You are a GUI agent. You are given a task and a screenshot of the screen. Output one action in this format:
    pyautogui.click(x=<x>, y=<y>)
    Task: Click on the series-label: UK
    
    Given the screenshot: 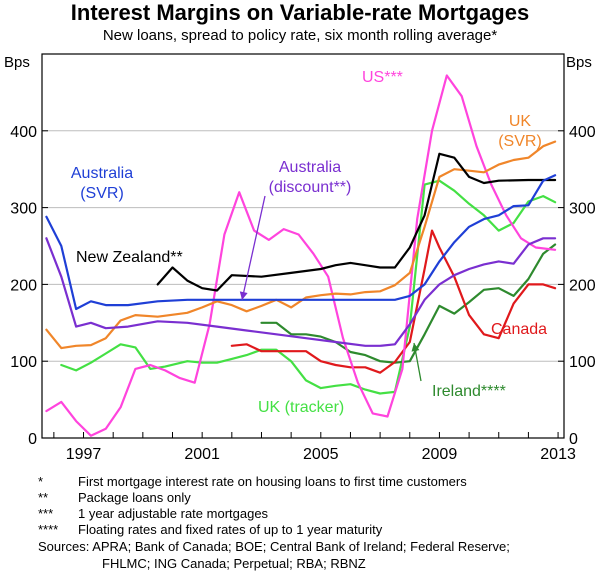 What is the action you would take?
    pyautogui.click(x=520, y=121)
    